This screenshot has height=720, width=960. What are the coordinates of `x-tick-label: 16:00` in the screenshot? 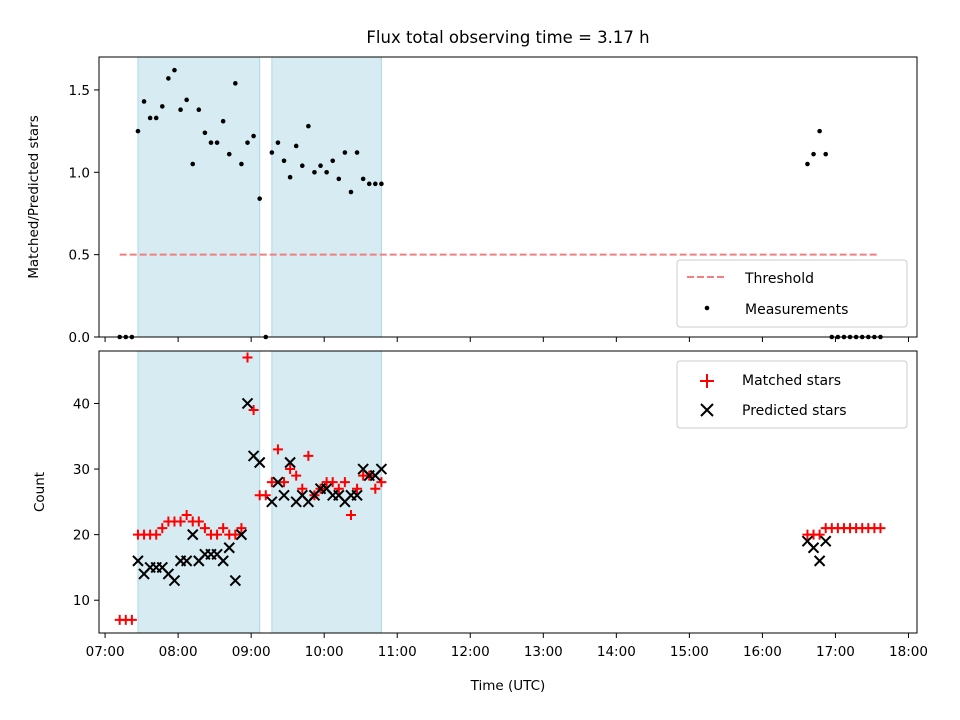 It's located at (762, 652).